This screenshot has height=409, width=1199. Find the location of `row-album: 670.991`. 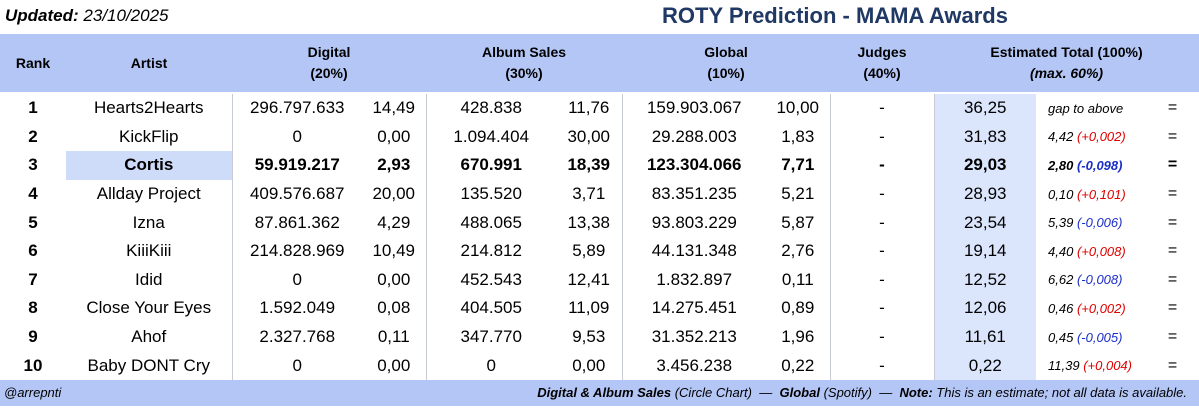

row-album: 670.991 is located at coordinates (490, 165).